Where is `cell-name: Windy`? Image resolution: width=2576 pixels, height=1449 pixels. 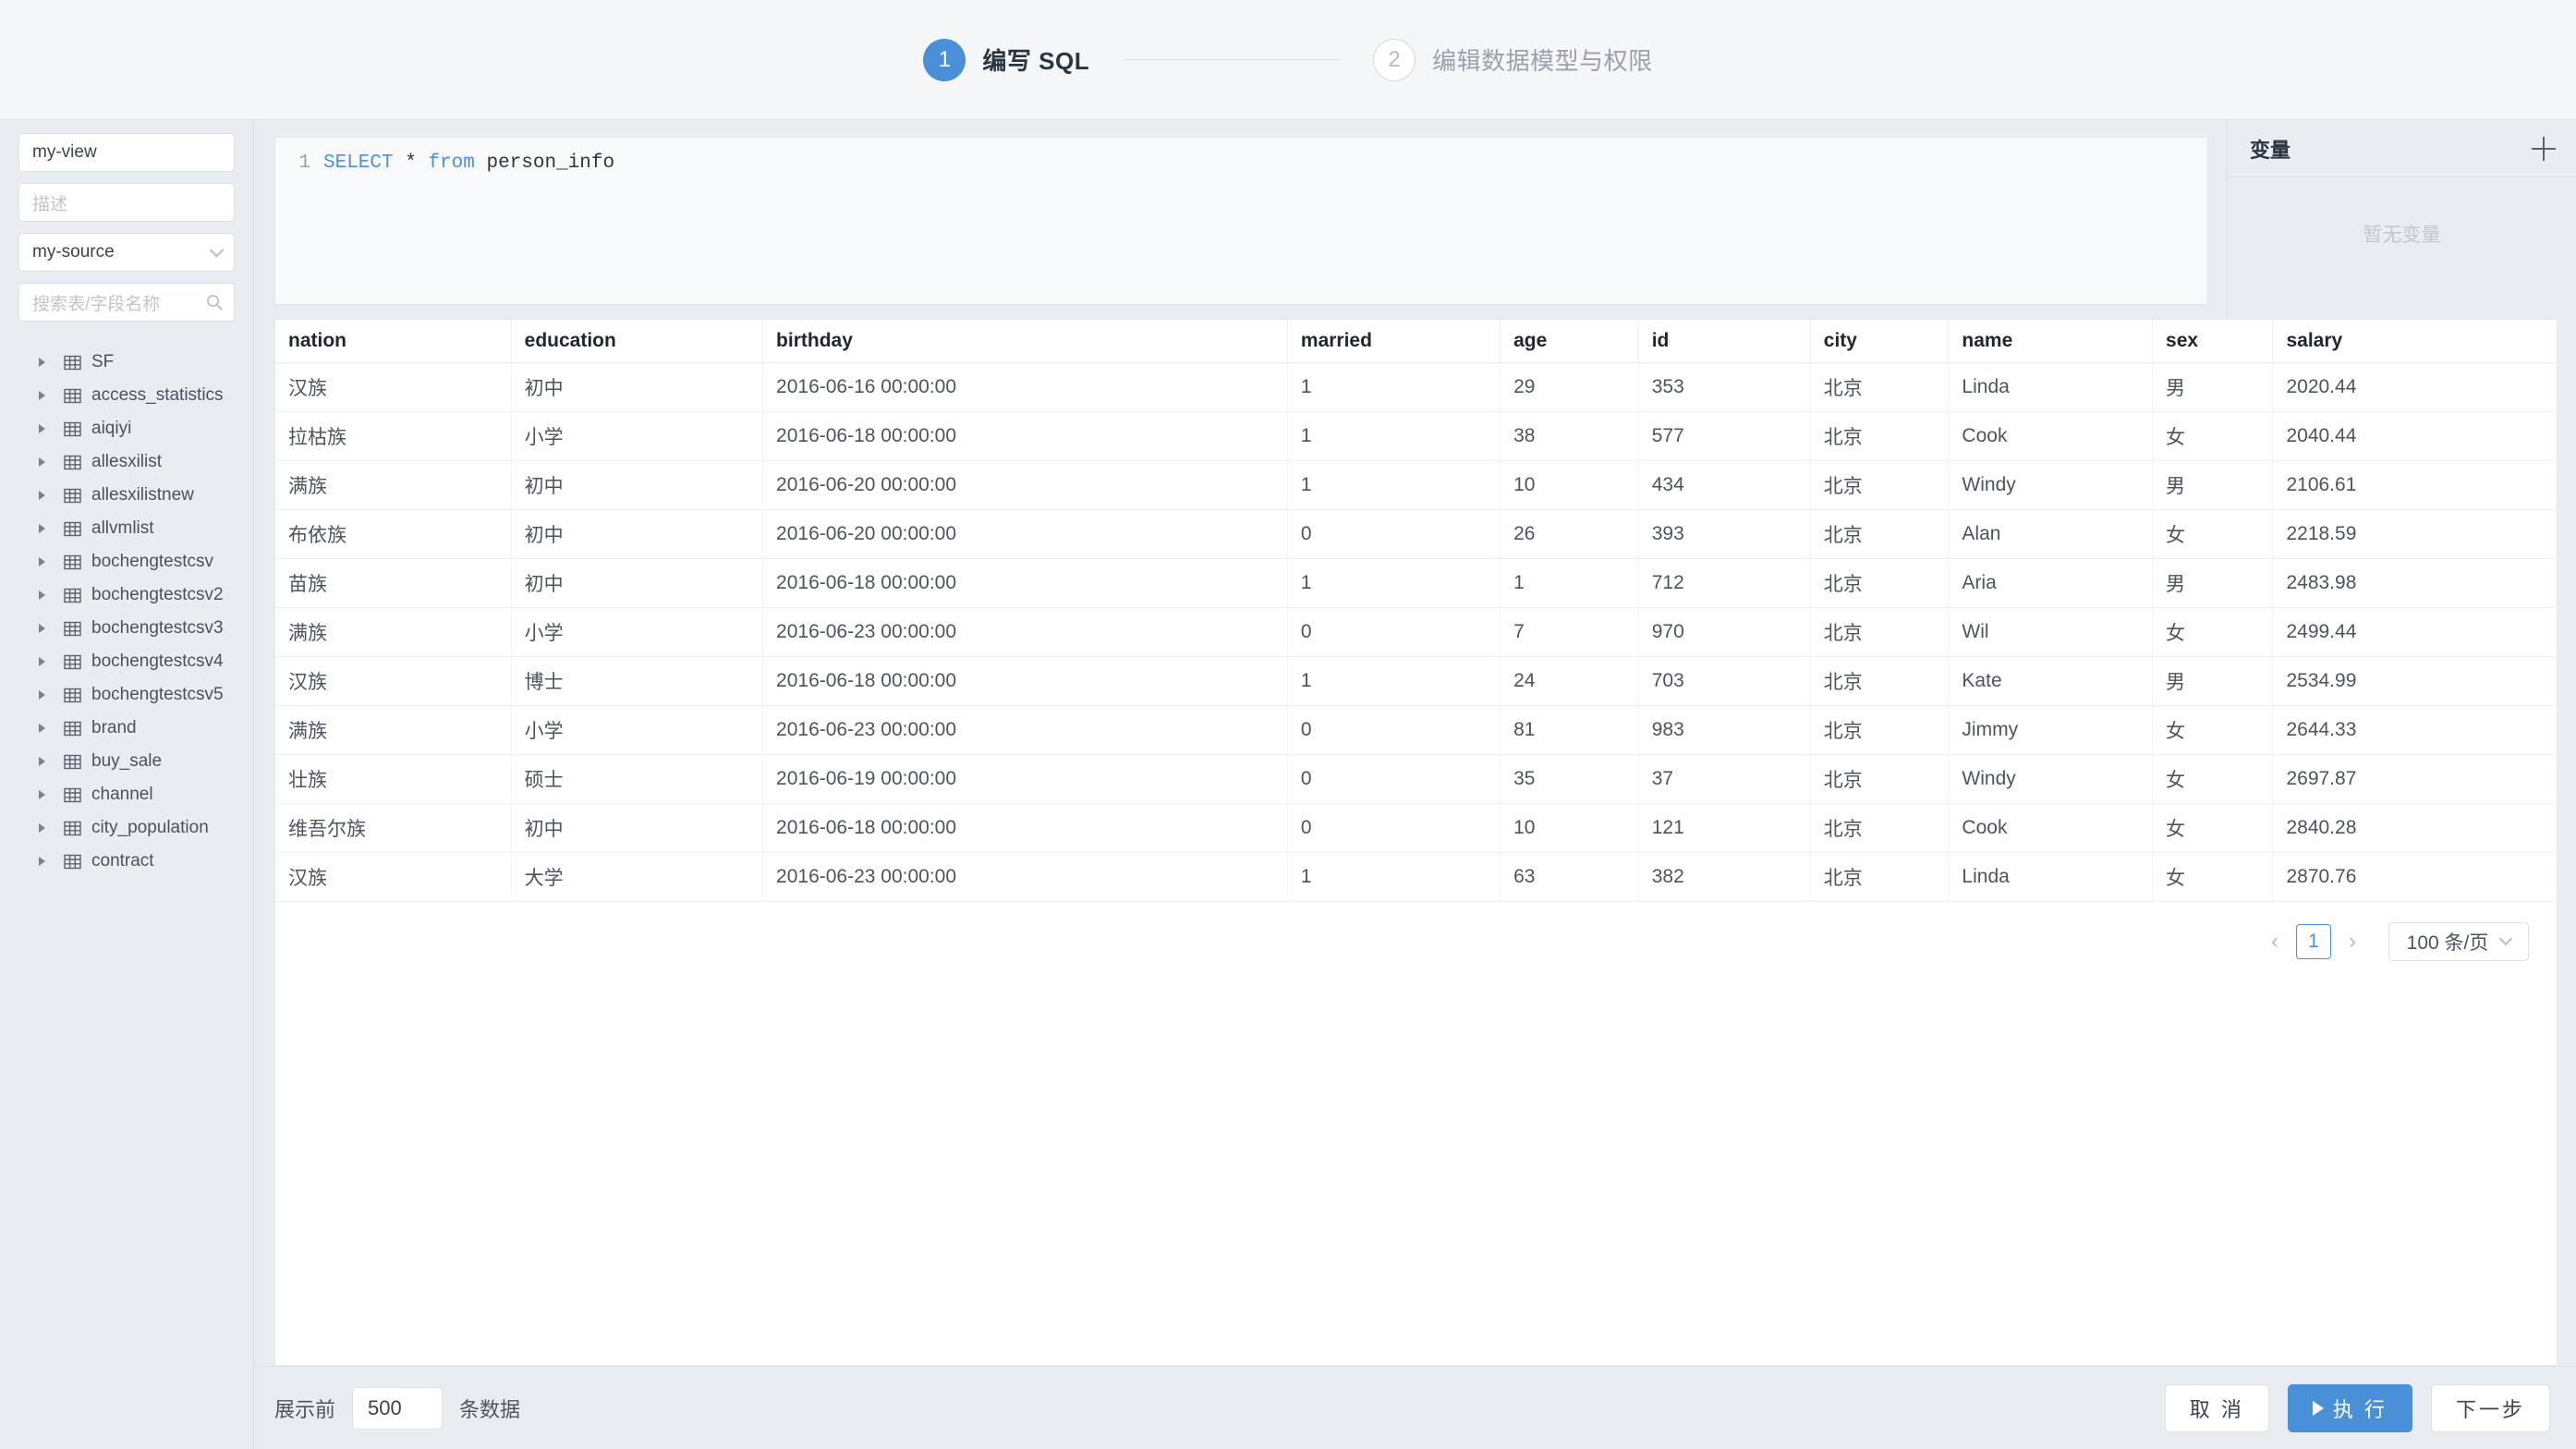
cell-name: Windy is located at coordinates (2051, 779).